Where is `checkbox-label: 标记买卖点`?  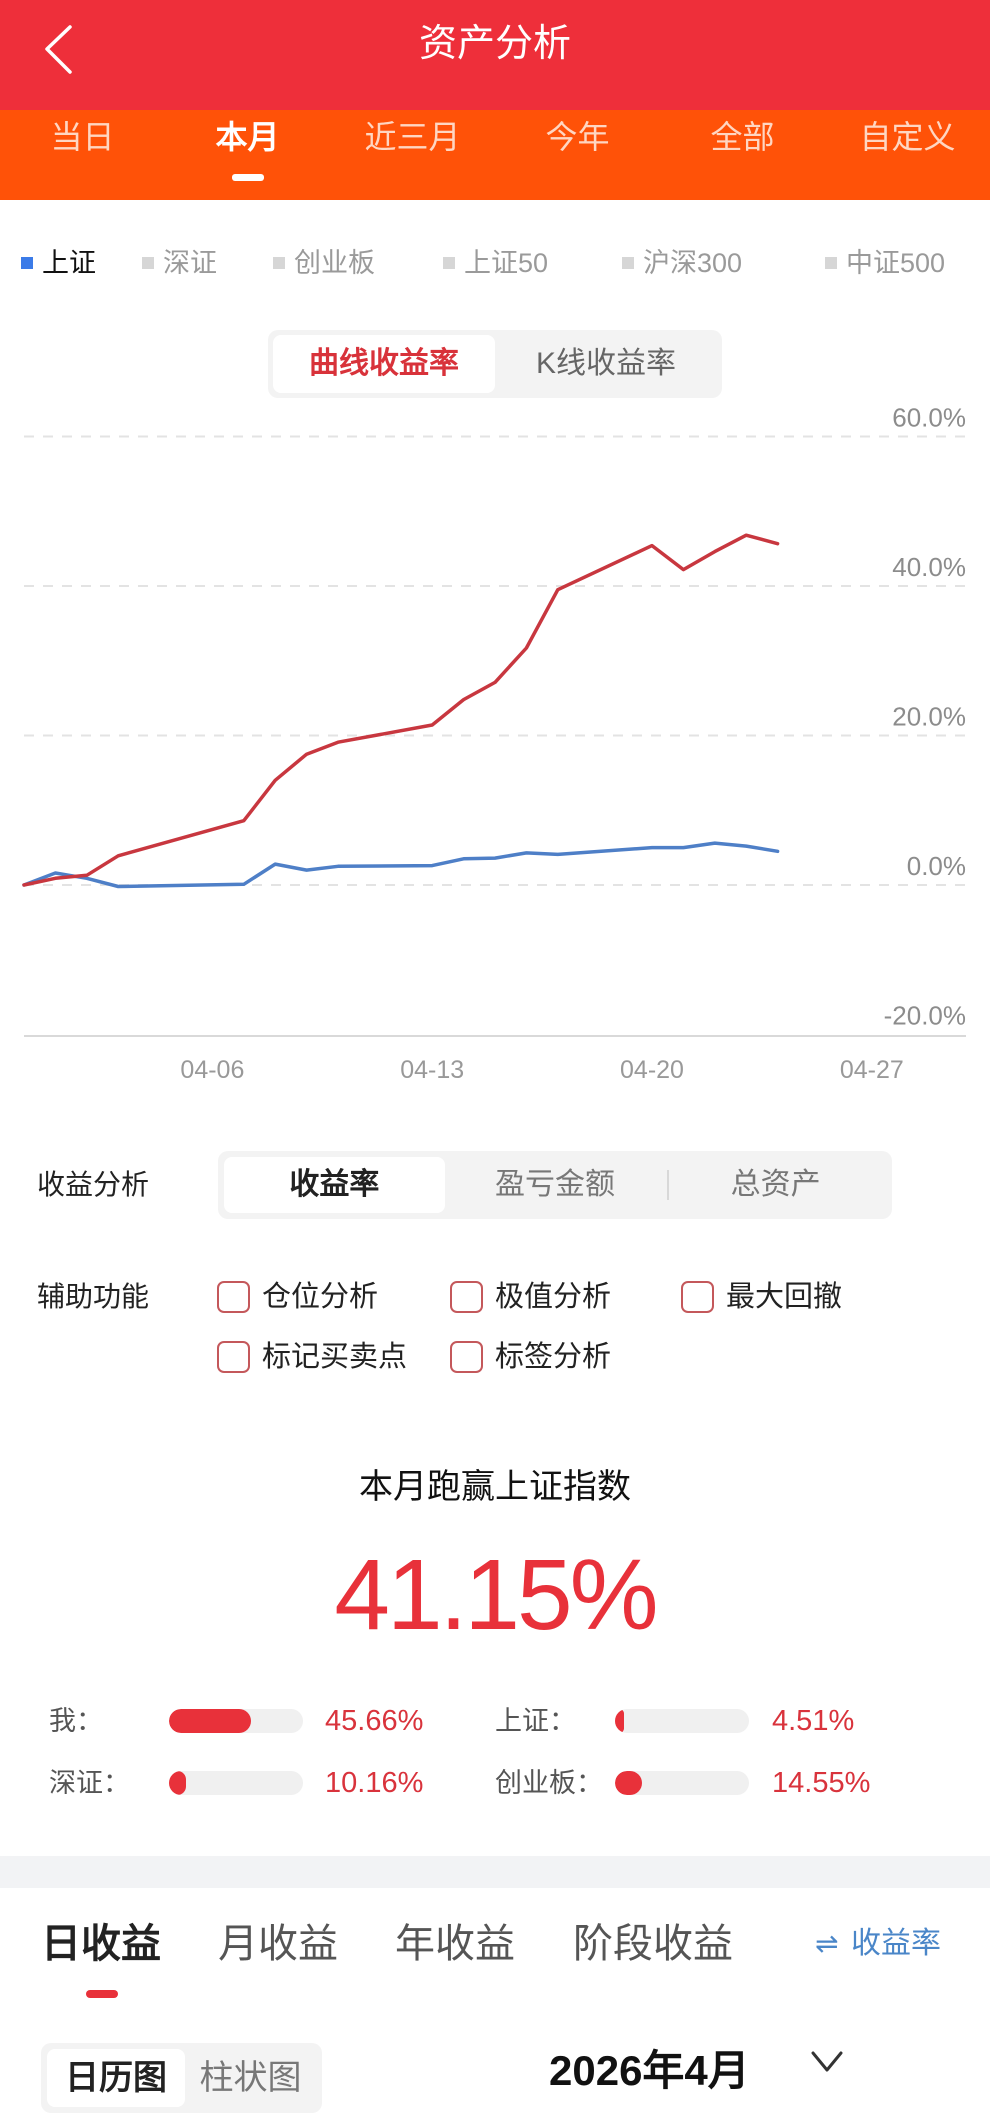 checkbox-label: 标记买卖点 is located at coordinates (335, 1357).